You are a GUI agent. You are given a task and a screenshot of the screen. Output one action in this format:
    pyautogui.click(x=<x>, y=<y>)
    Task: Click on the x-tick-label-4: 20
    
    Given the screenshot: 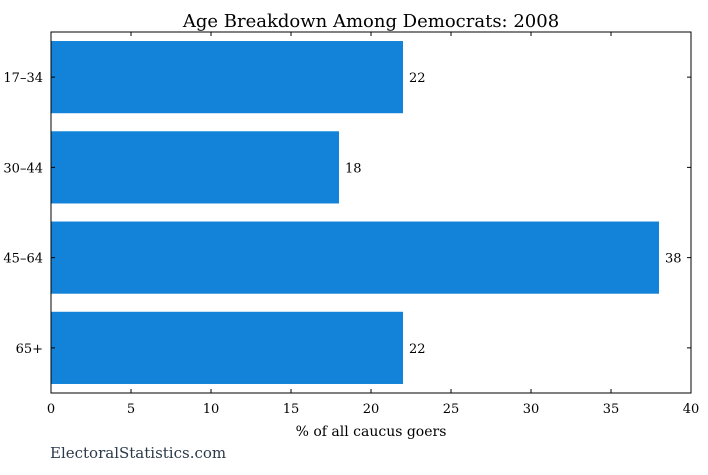 What is the action you would take?
    pyautogui.click(x=371, y=409)
    